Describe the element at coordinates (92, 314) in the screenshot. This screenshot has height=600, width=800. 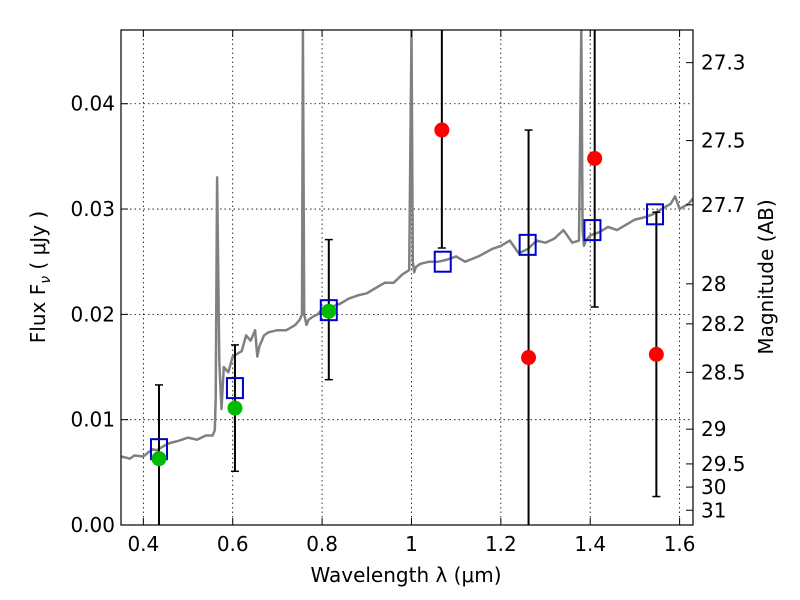
I see `y-tick-label: 0.02` at that location.